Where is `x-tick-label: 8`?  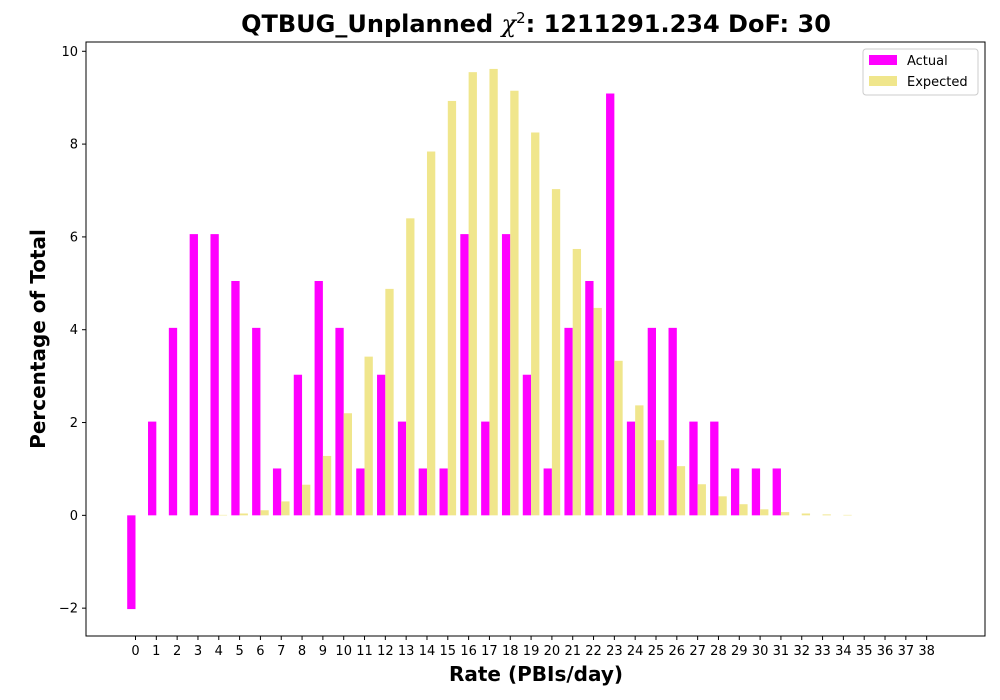 x-tick-label: 8 is located at coordinates (302, 651).